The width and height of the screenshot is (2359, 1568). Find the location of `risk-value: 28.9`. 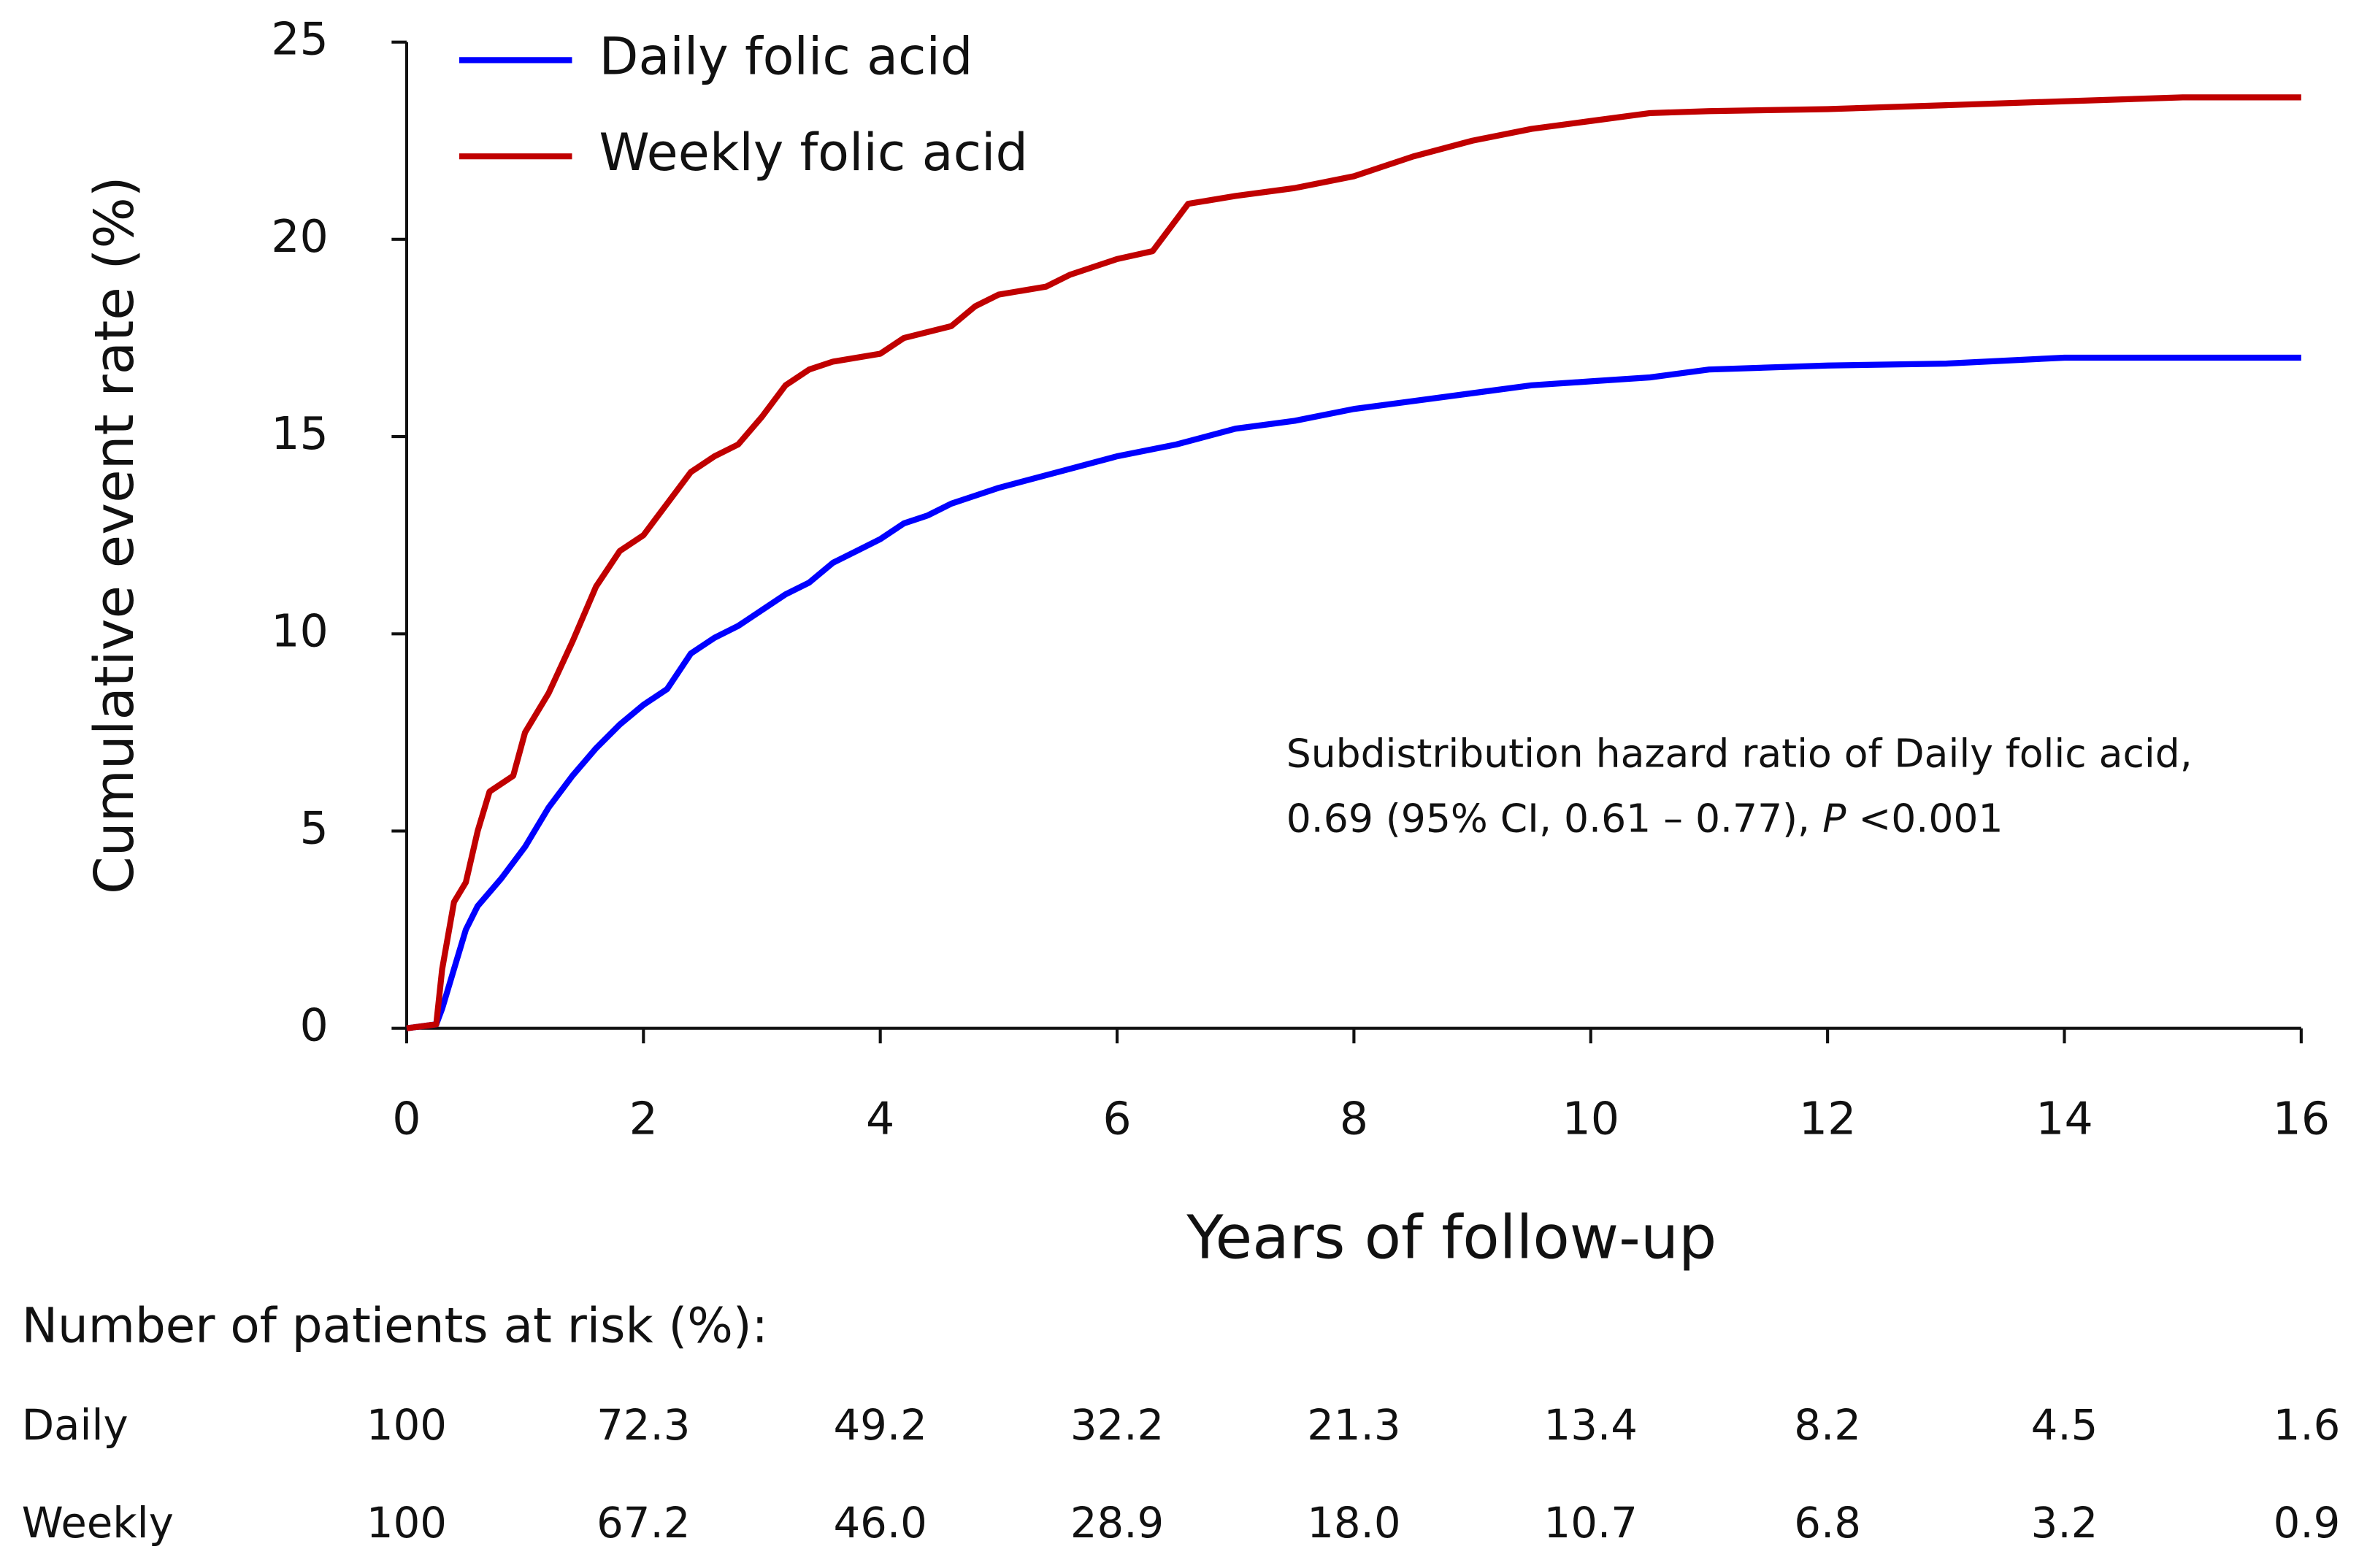

risk-value: 28.9 is located at coordinates (1117, 1523).